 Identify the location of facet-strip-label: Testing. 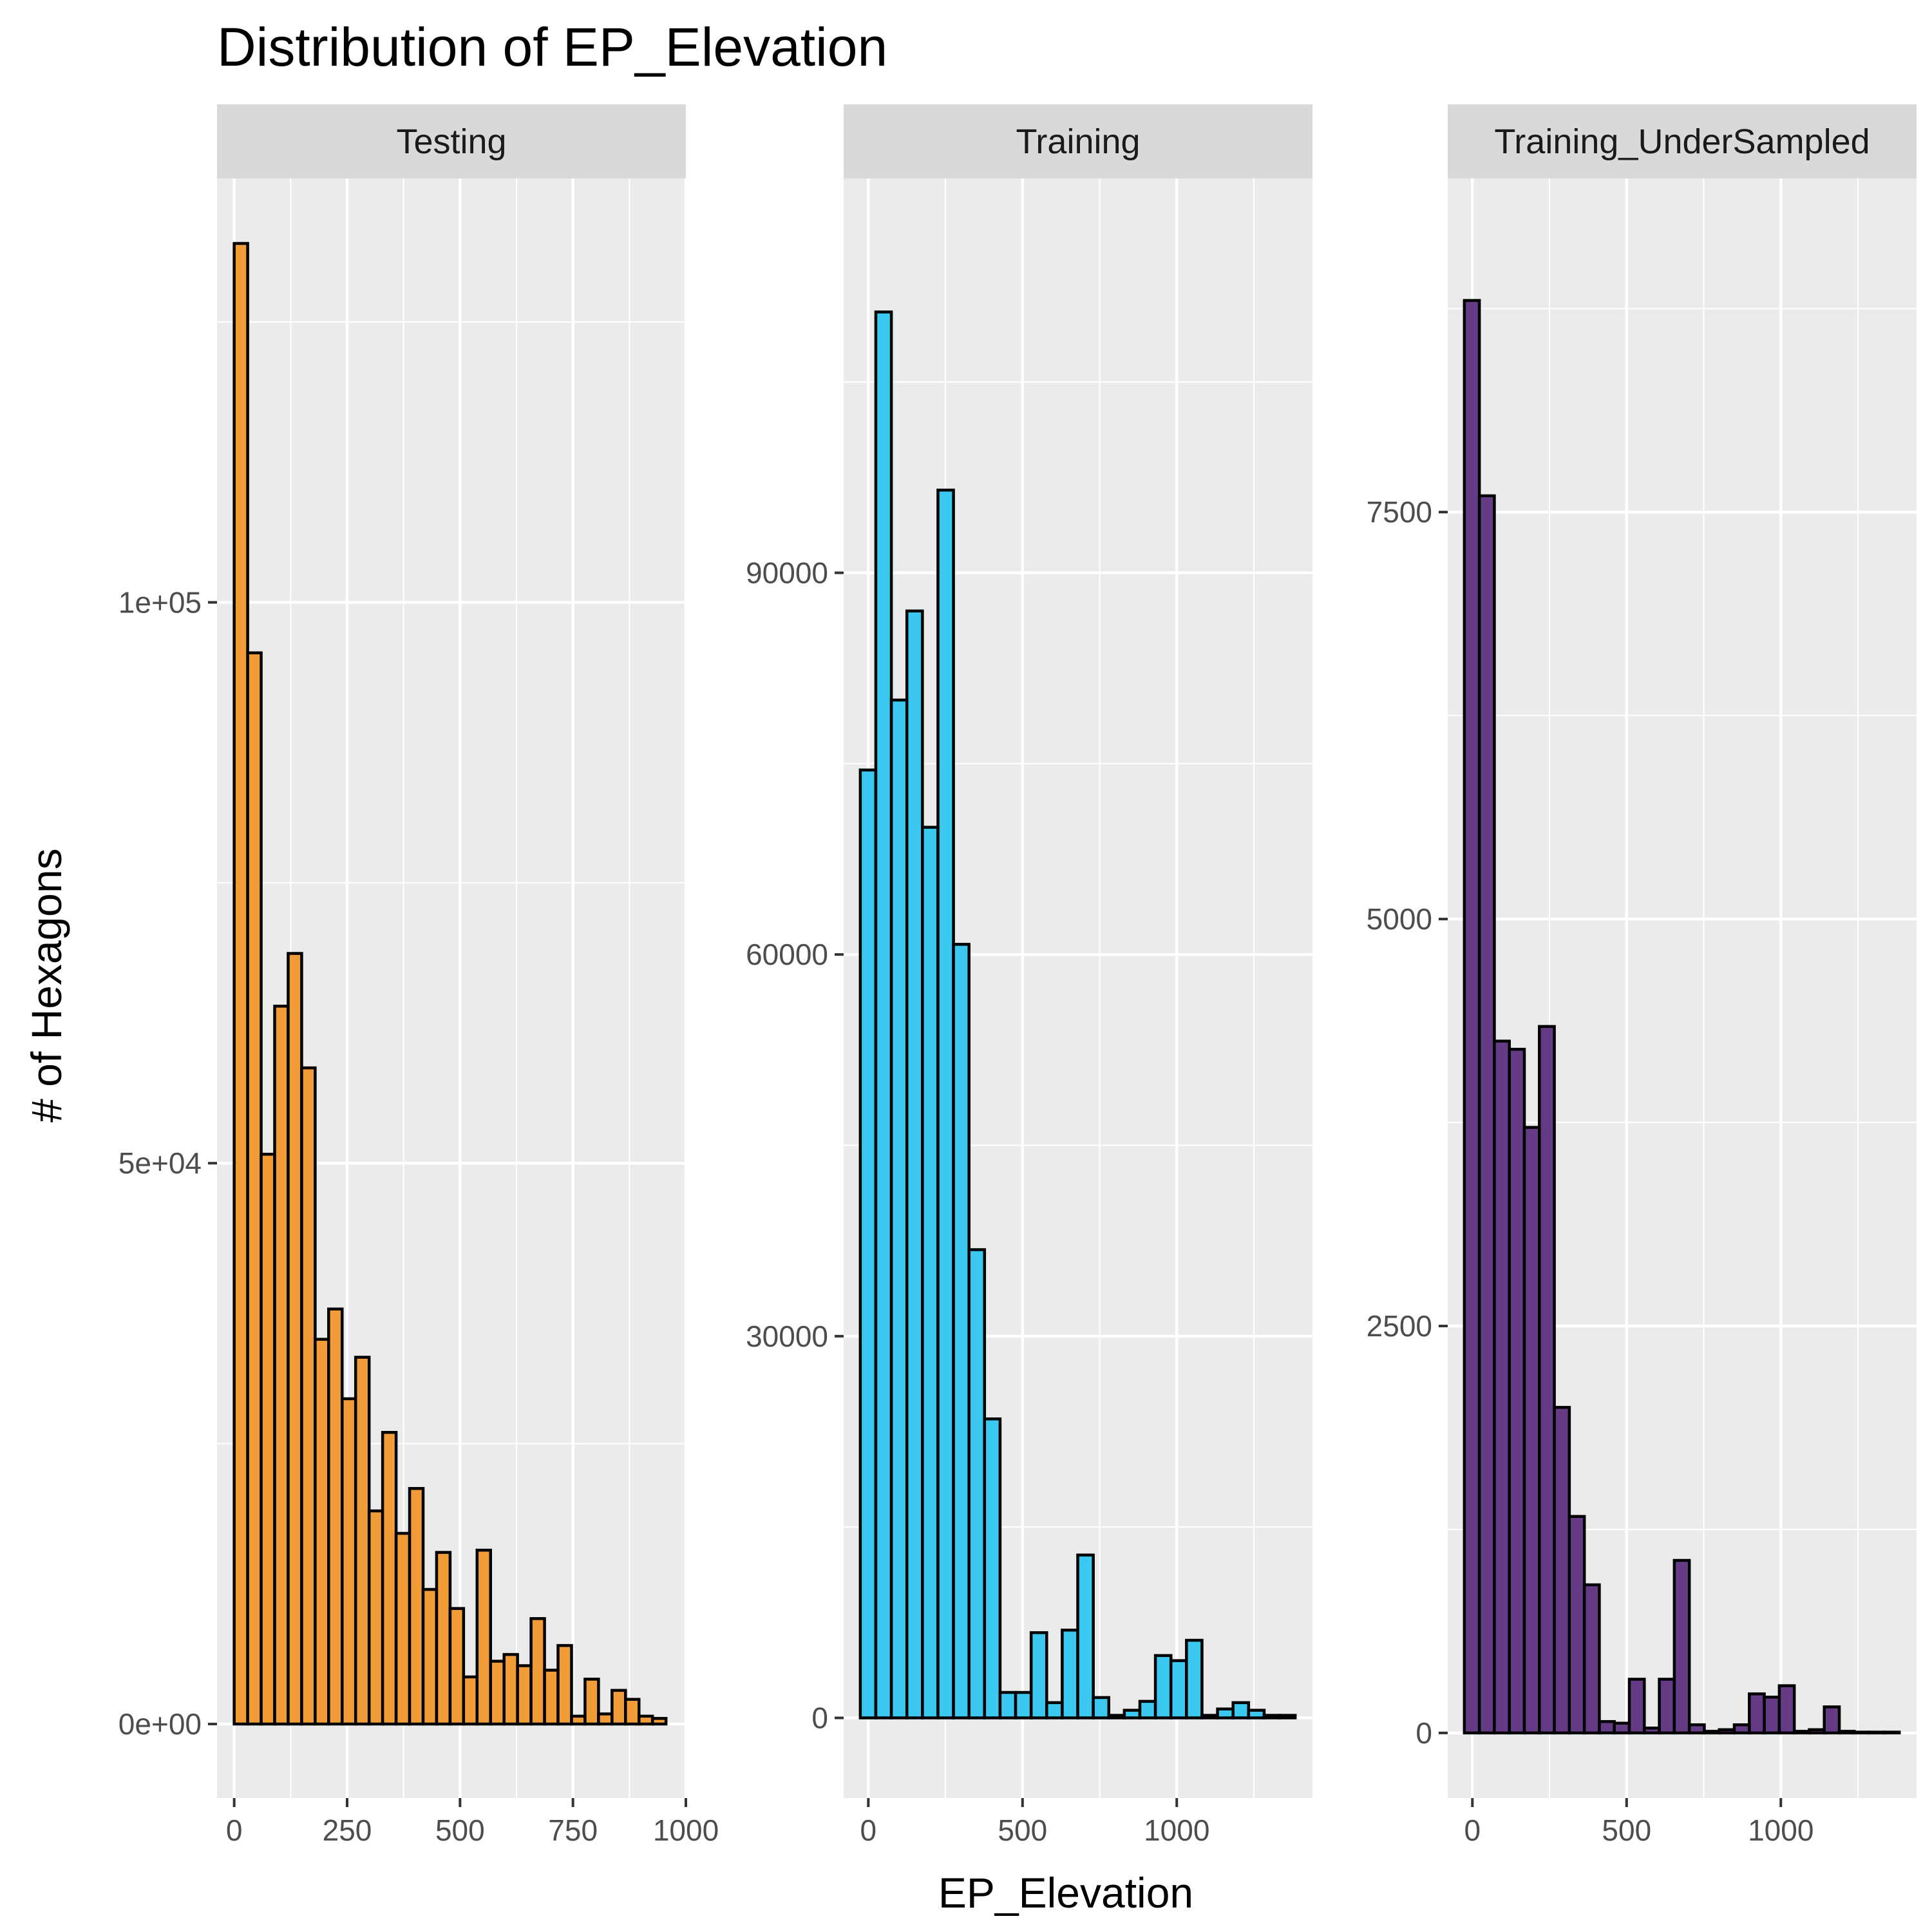
(451, 141).